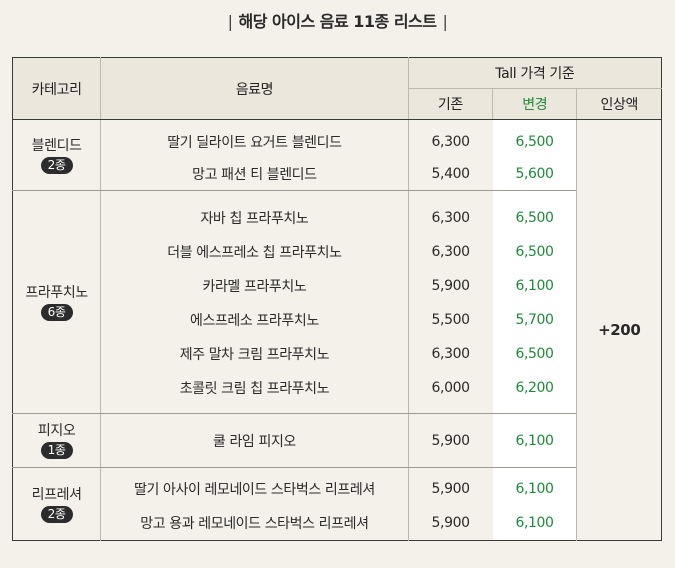 The width and height of the screenshot is (675, 568). I want to click on category-label: 리프레셔, so click(56, 494).